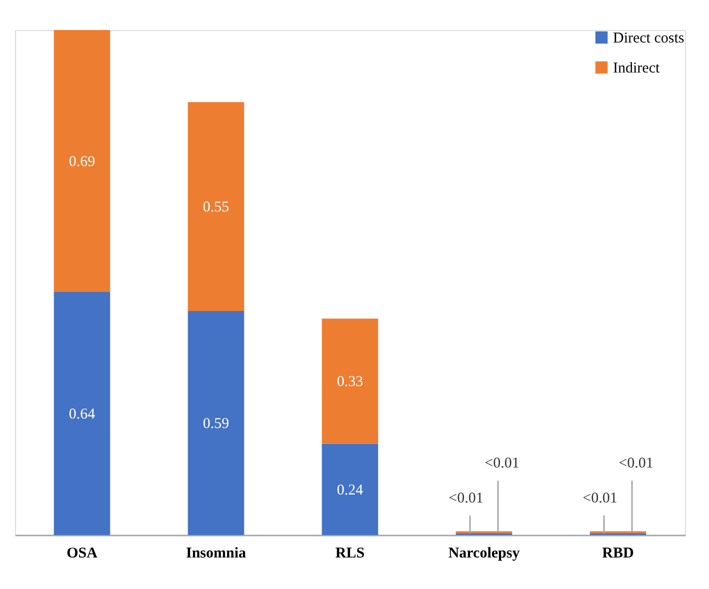 This screenshot has width=709, height=589. I want to click on x-tick-label: Narcolepsy, so click(484, 554).